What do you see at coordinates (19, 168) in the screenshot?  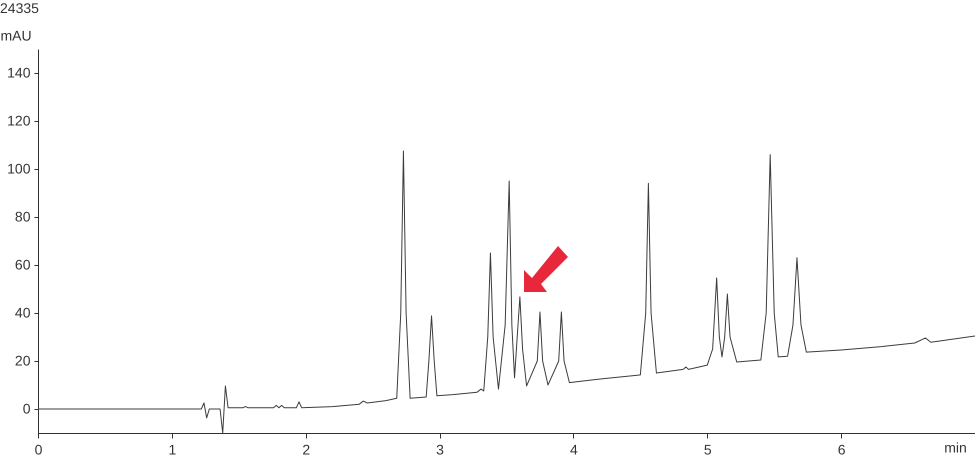 I see `y-tick-label: 100` at bounding box center [19, 168].